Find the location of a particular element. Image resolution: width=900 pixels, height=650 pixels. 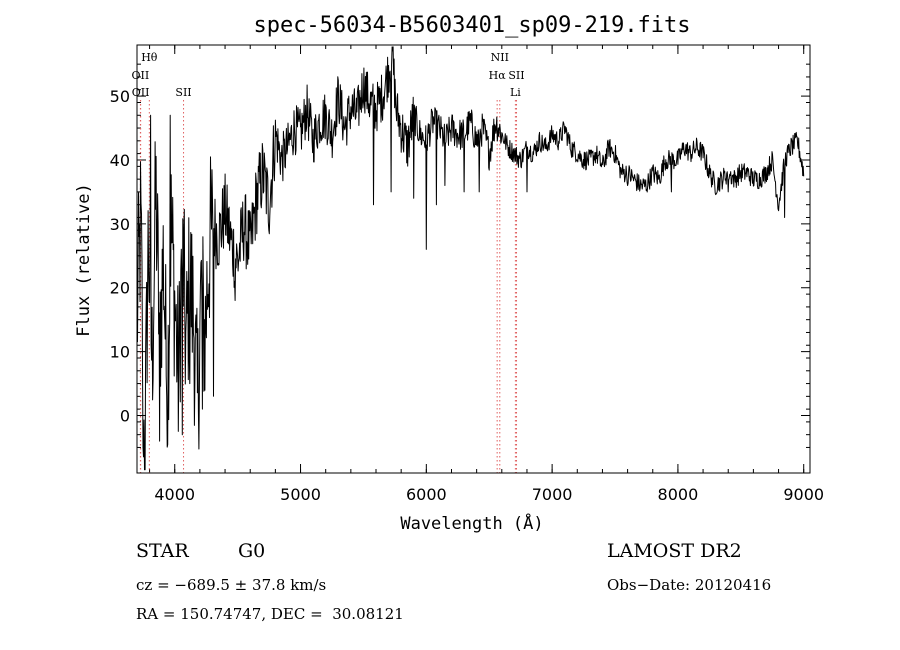

y-tick-label: 50 is located at coordinates (120, 96).